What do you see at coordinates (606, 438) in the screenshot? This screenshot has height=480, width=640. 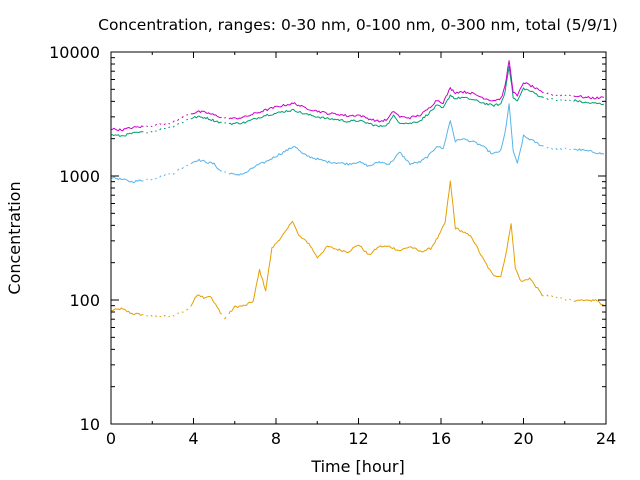 I see `x-tick-label: 24` at bounding box center [606, 438].